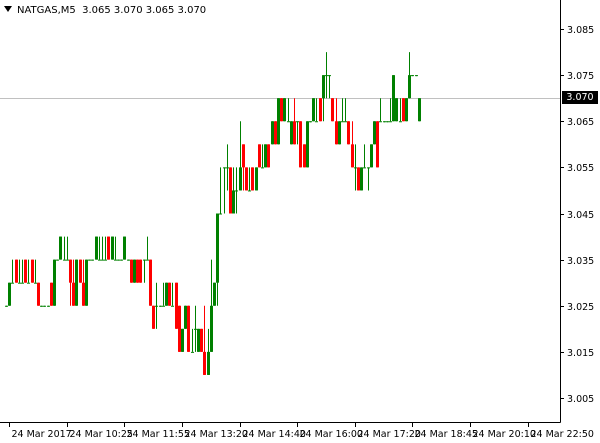 Image resolution: width=600 pixels, height=443 pixels. I want to click on chart-title: NATGAS,M5 3.065 3.070 3.065 3.070, so click(105, 11).